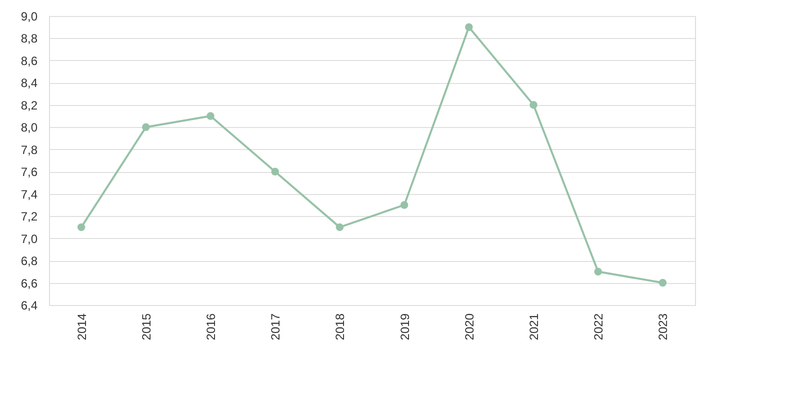  I want to click on y-tick-label: 7,4, so click(29, 194).